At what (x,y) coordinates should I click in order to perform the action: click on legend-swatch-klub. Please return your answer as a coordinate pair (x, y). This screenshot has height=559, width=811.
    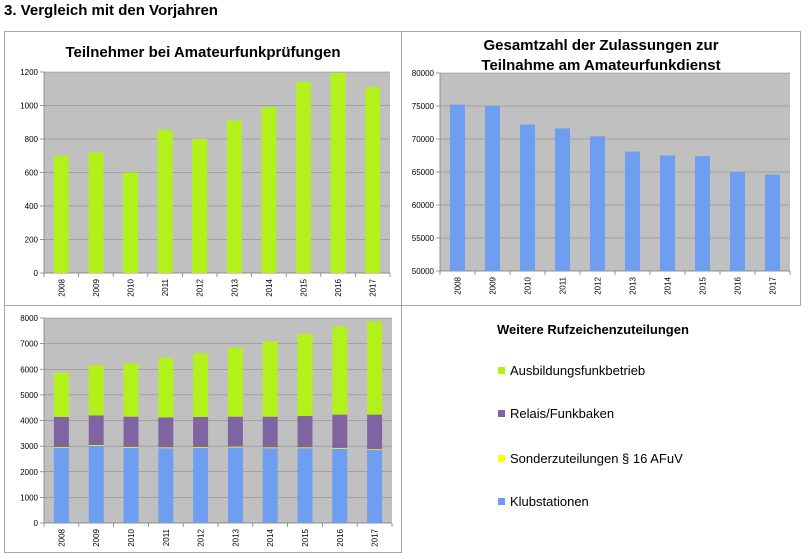
    Looking at the image, I should click on (501, 501).